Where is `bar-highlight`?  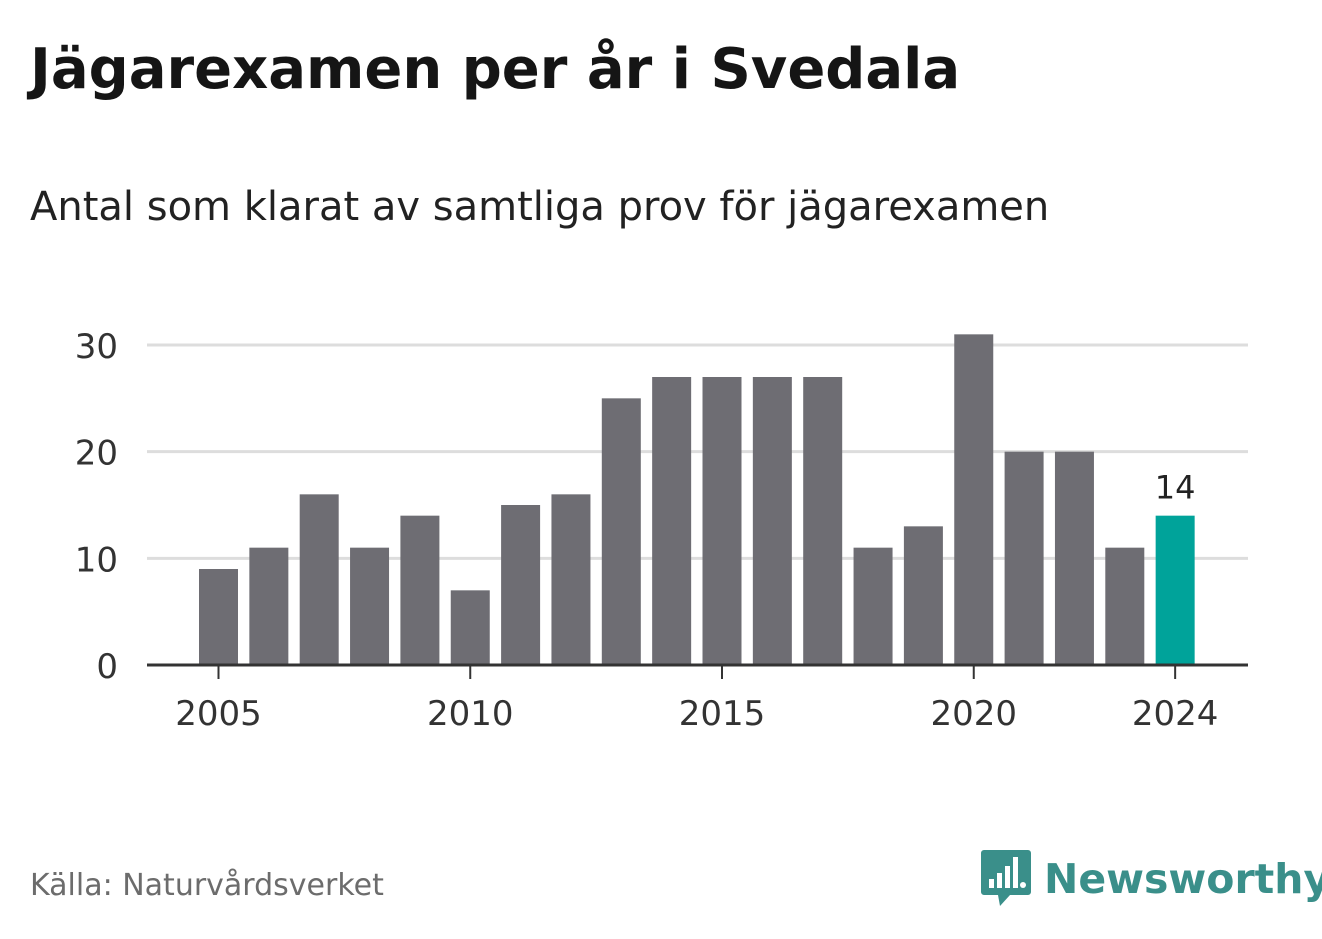 bar-highlight is located at coordinates (1175, 590).